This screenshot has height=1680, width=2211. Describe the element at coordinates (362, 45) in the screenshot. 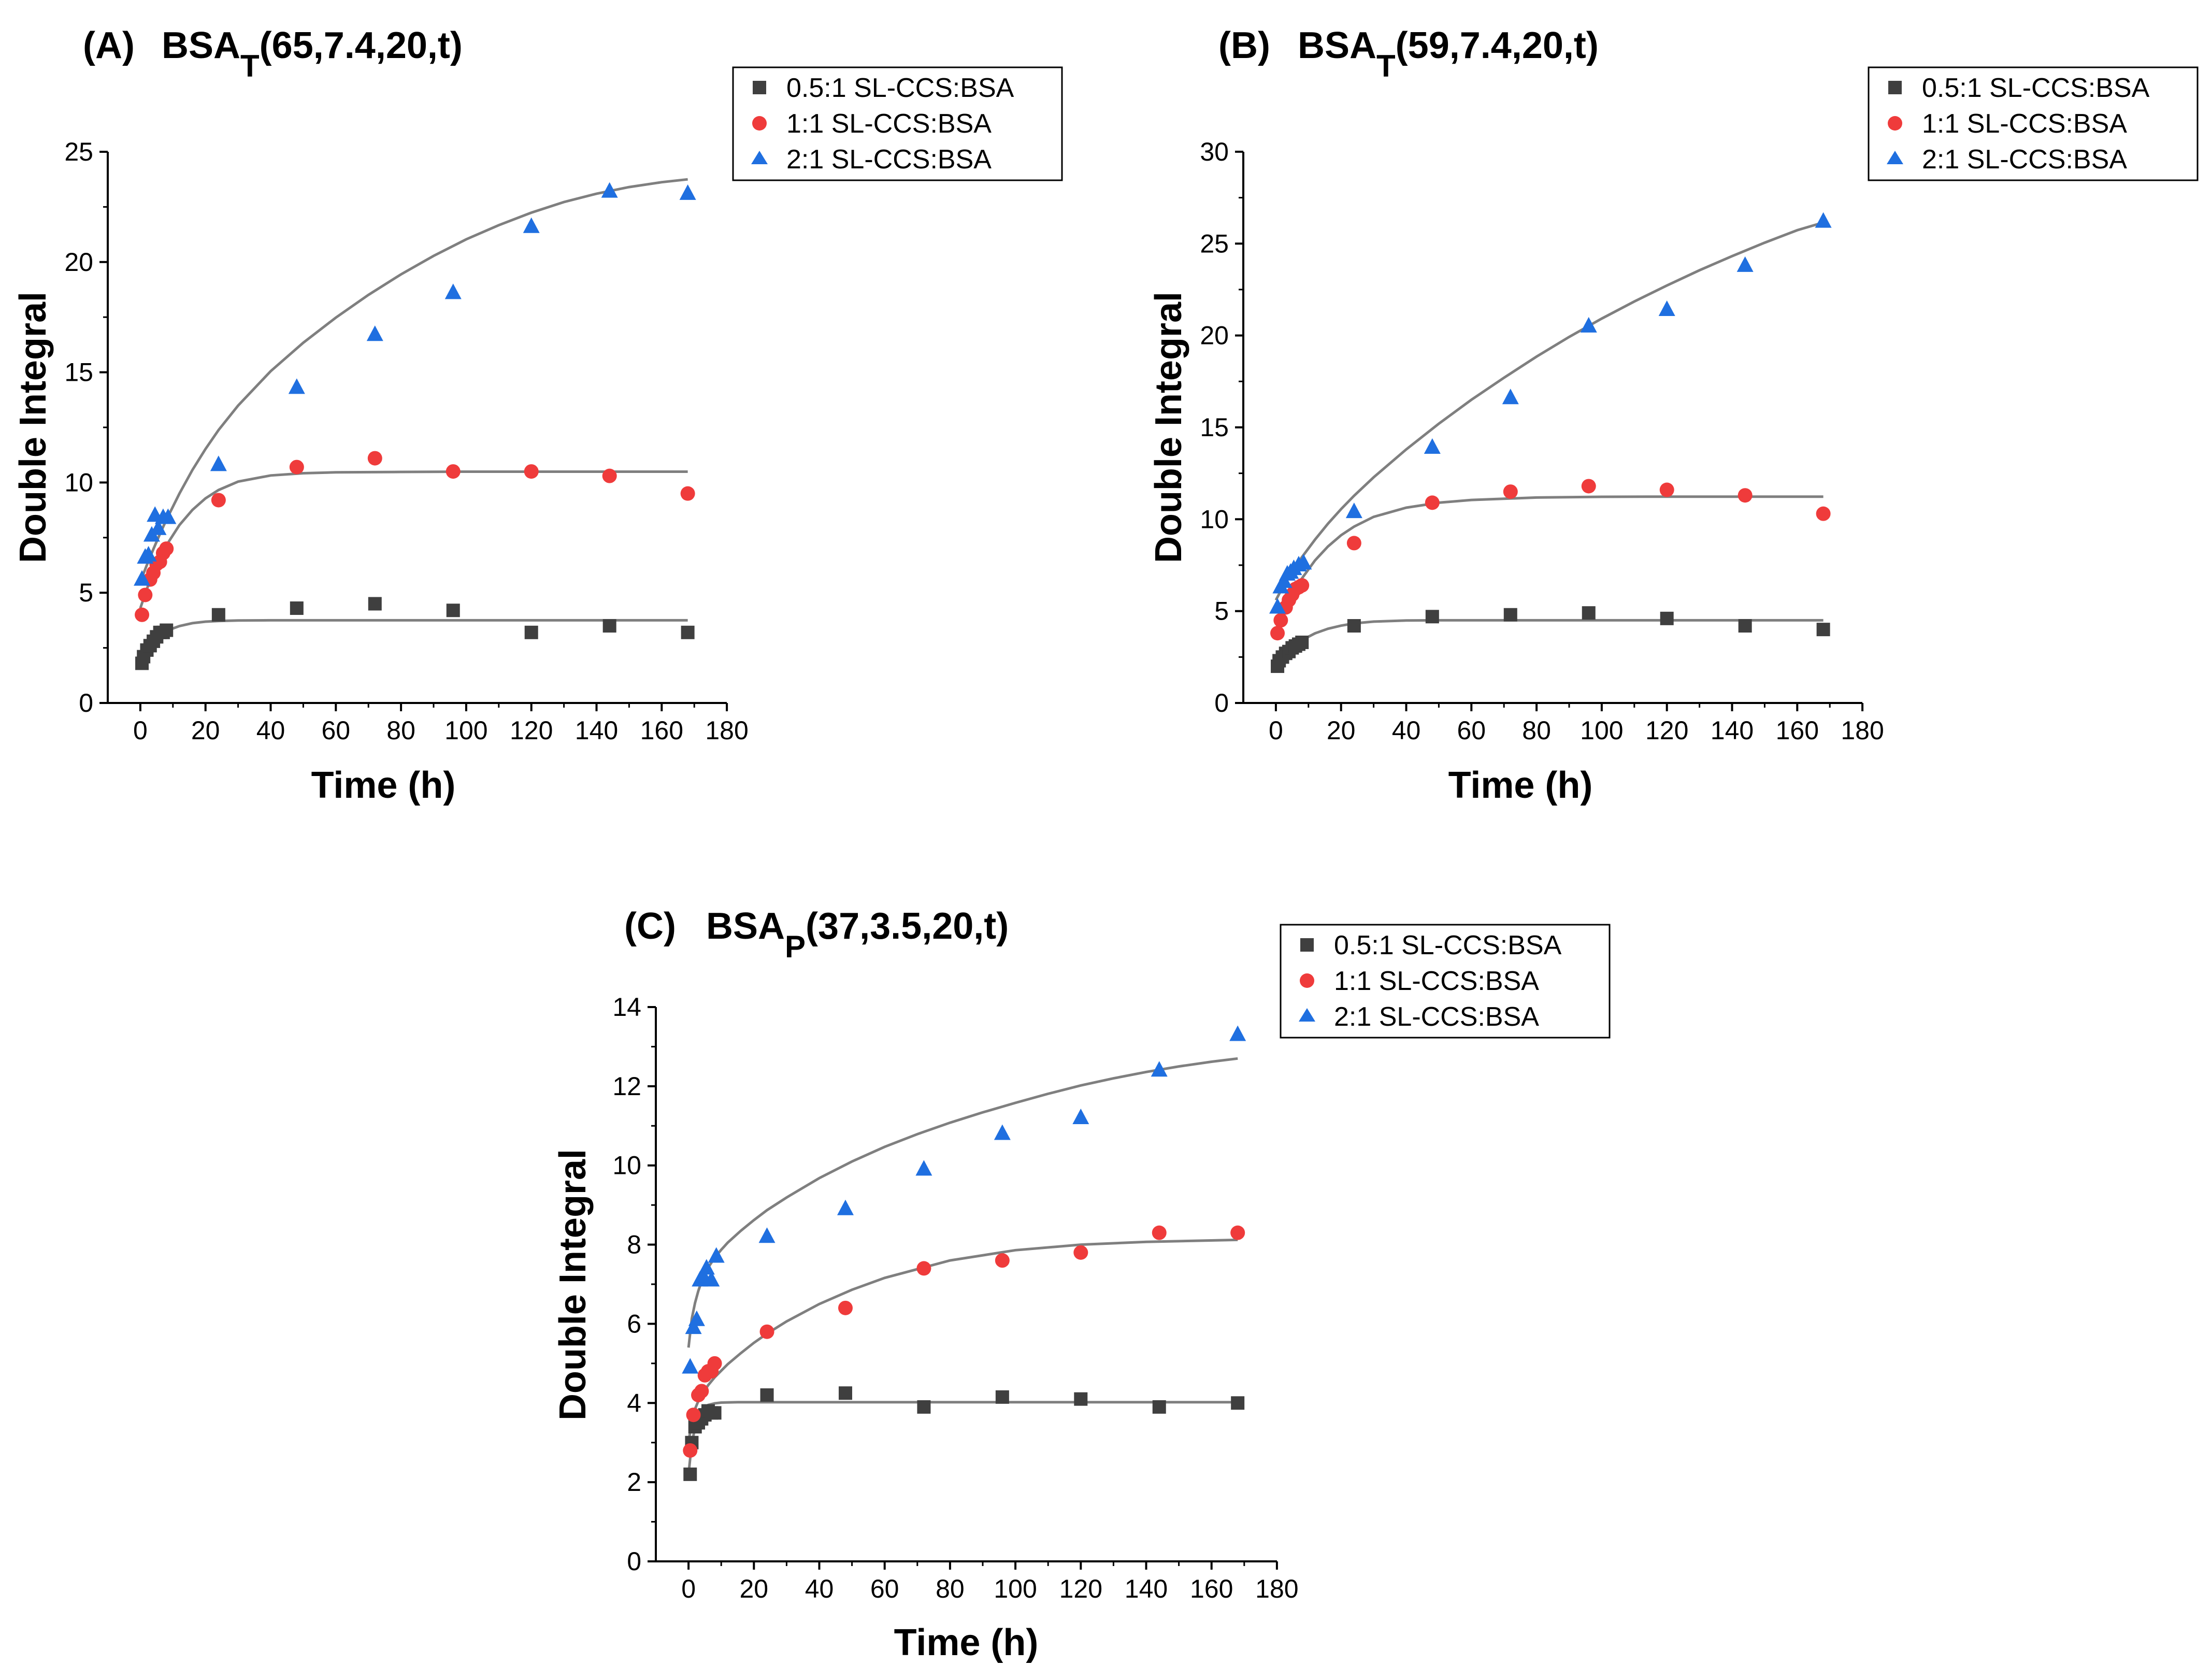

I see `title-params: (65,7.4,20,t)` at that location.